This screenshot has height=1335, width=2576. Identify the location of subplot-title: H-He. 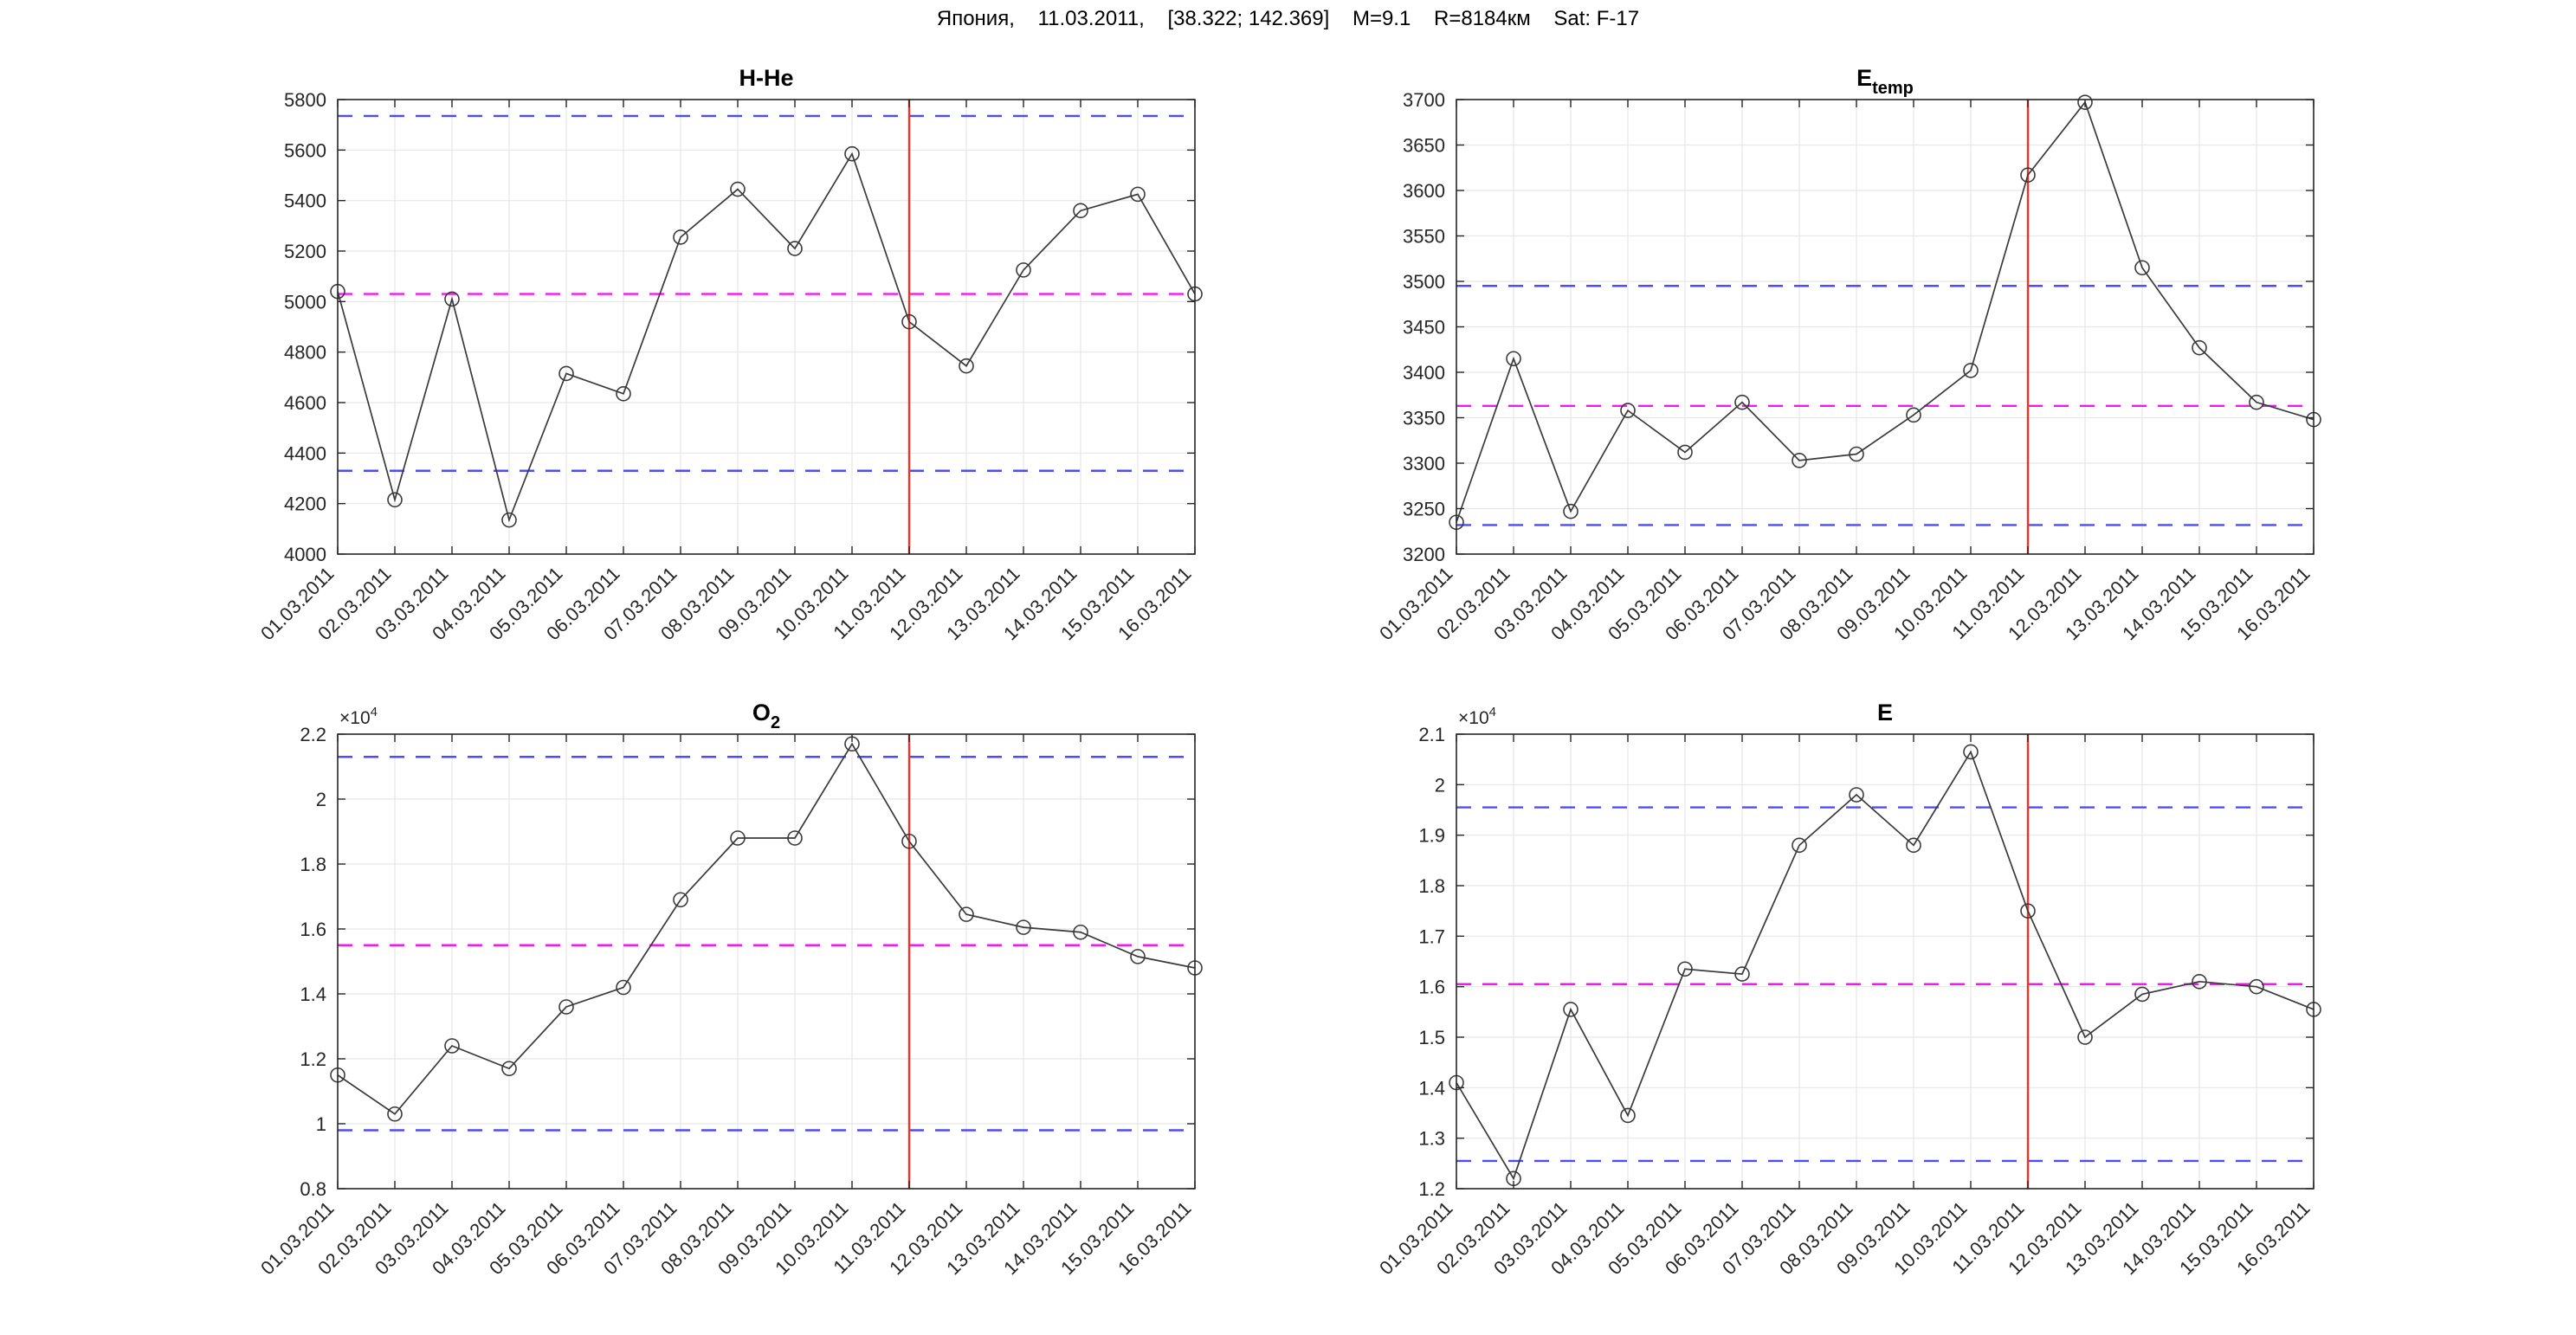
(766, 78).